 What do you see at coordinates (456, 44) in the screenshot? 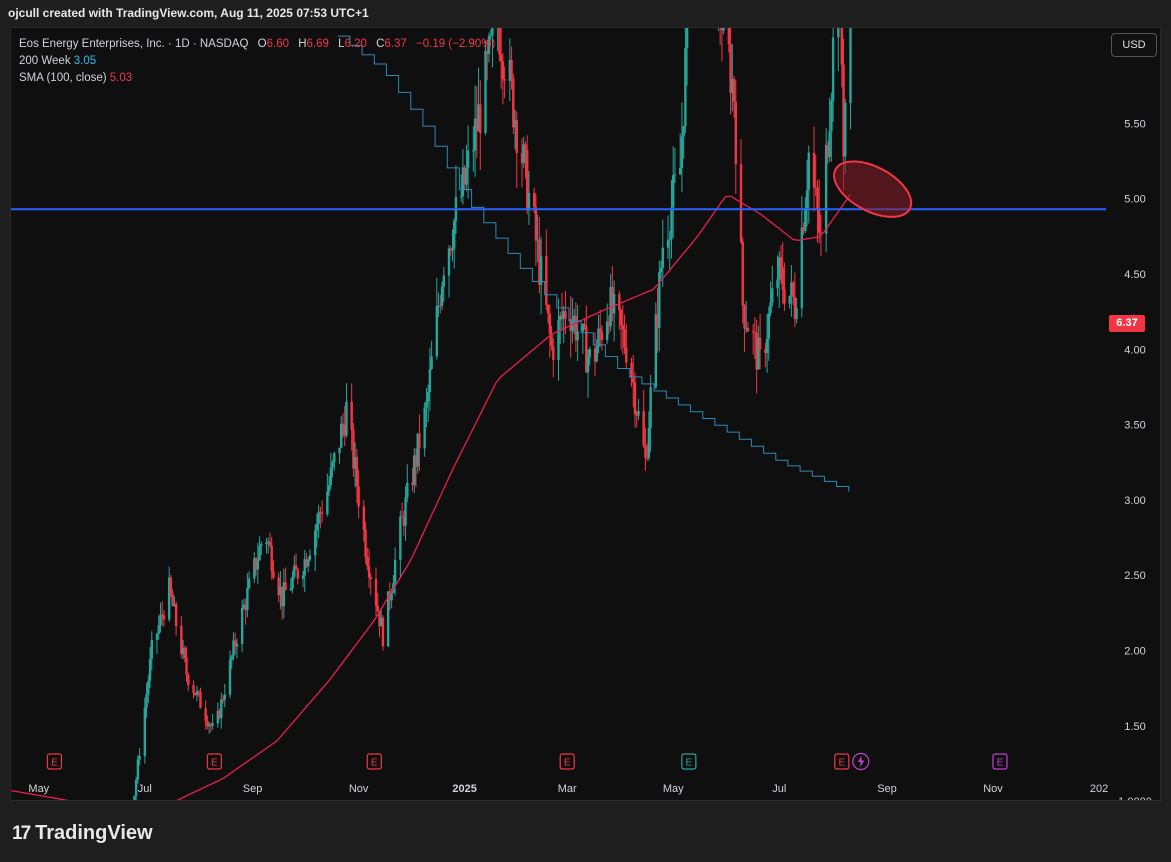
I see `change-value: −0.19 (−2.90%)` at bounding box center [456, 44].